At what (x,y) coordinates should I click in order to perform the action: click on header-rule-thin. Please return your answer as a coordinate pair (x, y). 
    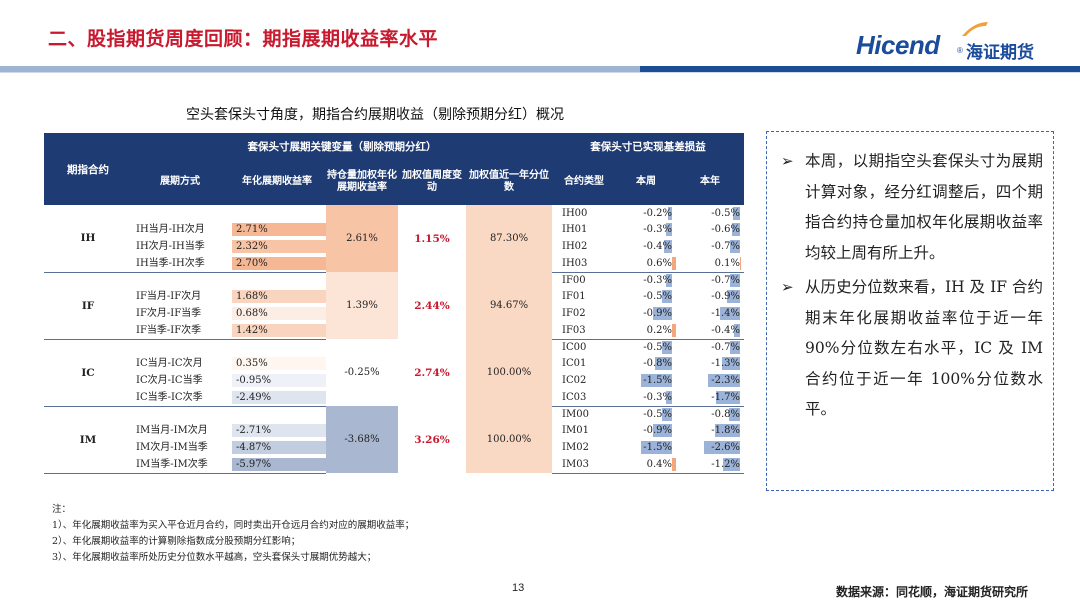
    Looking at the image, I should click on (540, 72).